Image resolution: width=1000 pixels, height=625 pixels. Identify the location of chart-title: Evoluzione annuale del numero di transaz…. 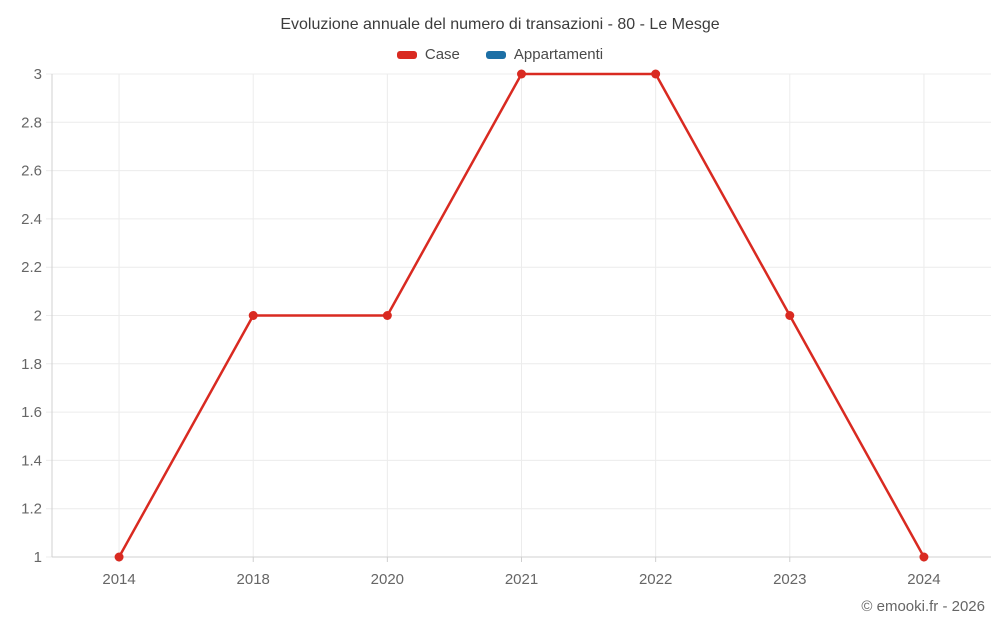
(500, 24).